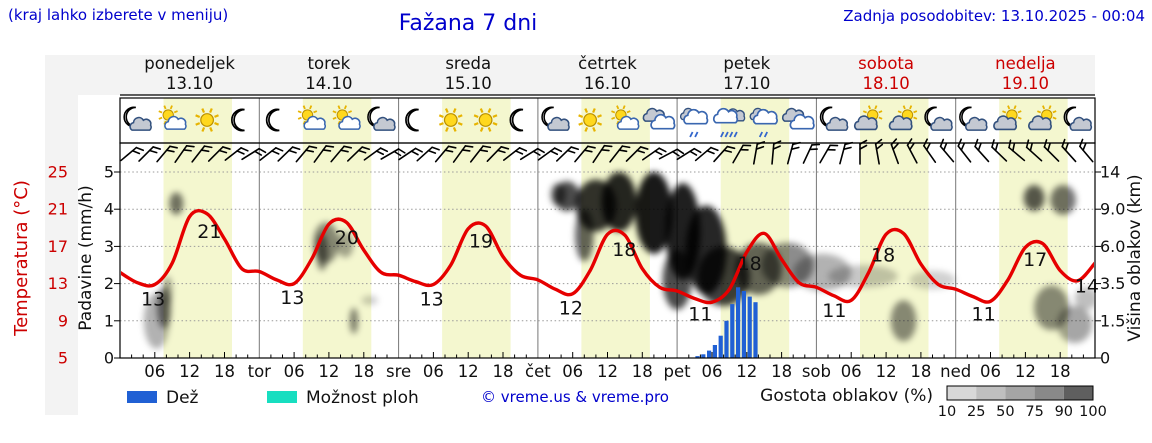  What do you see at coordinates (1112, 246) in the screenshot?
I see `svg-text: 6.0` at bounding box center [1112, 246].